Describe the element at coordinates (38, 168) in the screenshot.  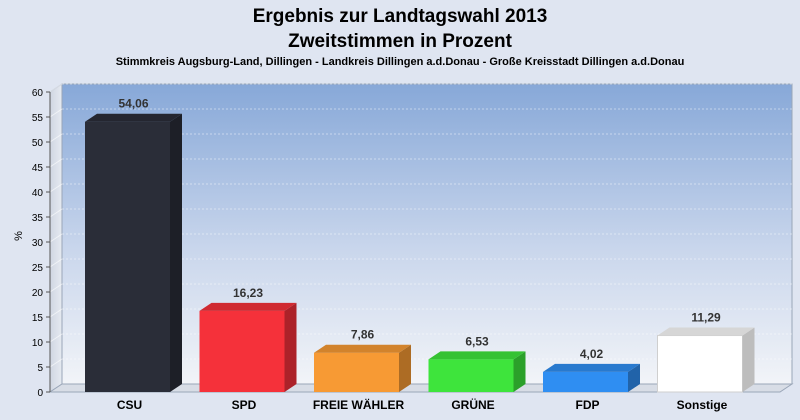
I see `y-tick-label: 45` at that location.